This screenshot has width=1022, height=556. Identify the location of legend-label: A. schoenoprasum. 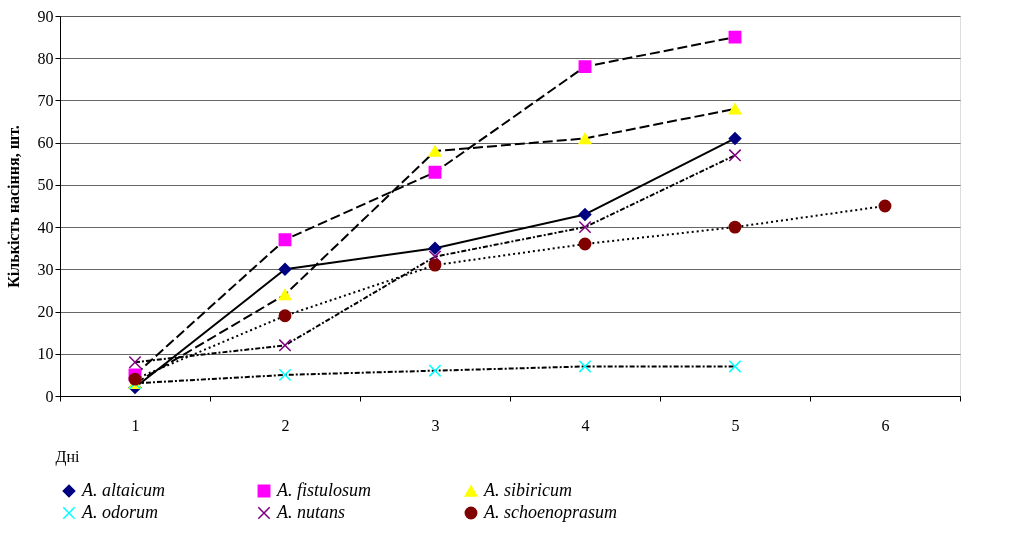
(550, 512).